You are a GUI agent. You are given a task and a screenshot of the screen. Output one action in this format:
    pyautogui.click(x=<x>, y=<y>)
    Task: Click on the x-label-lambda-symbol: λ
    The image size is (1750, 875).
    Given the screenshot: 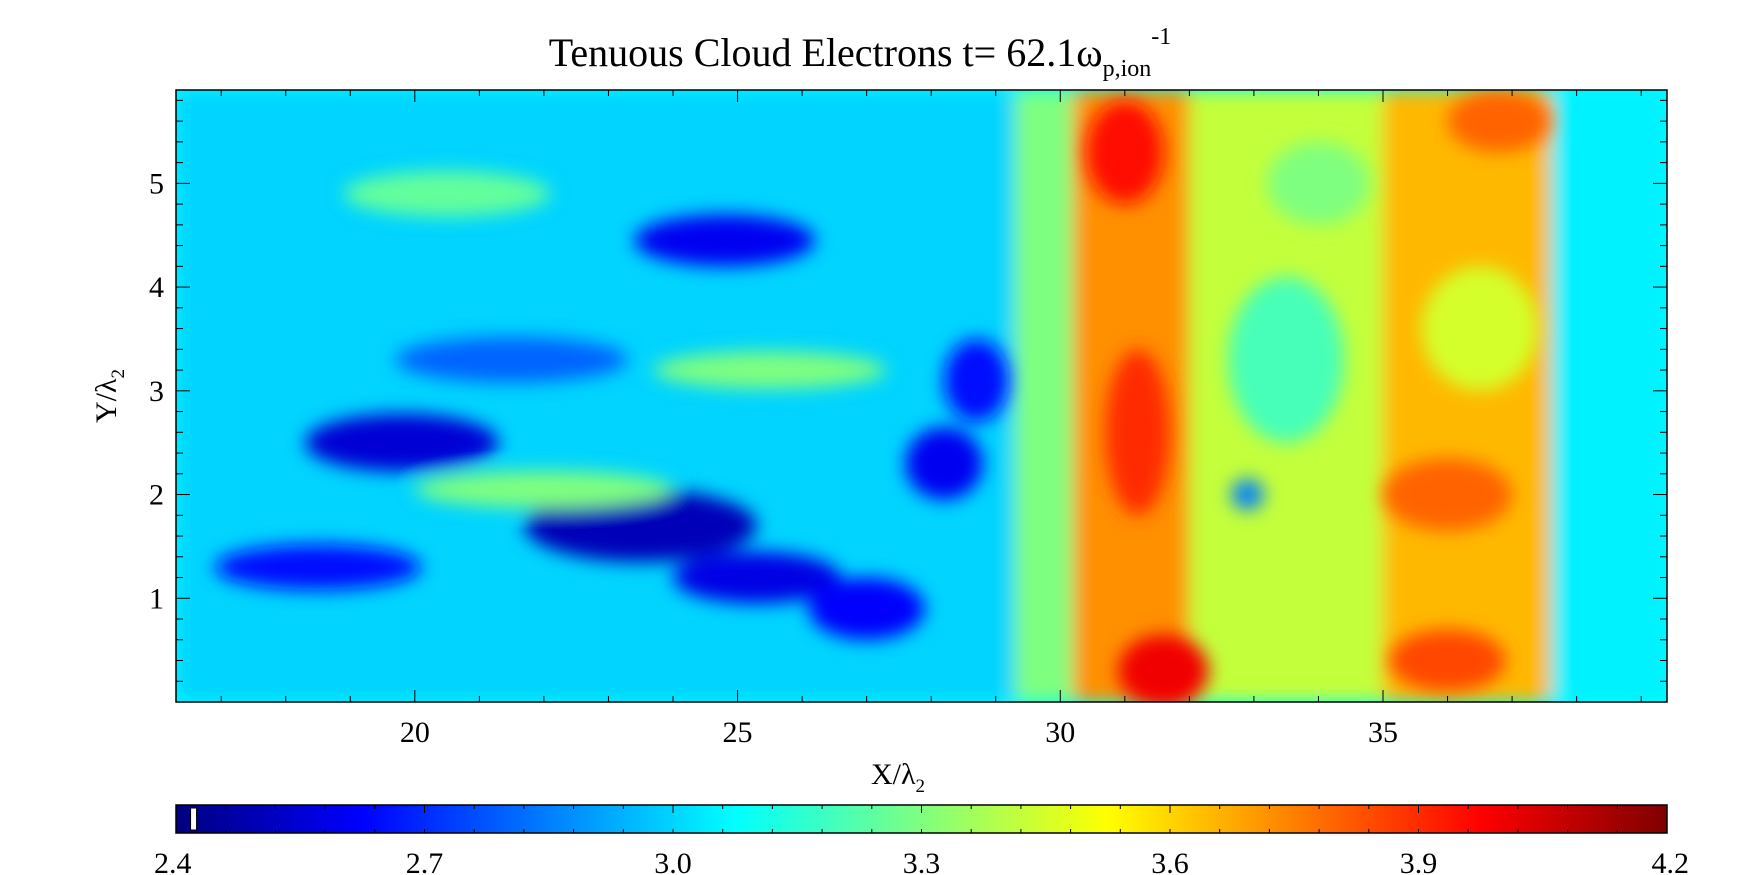 What is the action you would take?
    pyautogui.click(x=908, y=774)
    